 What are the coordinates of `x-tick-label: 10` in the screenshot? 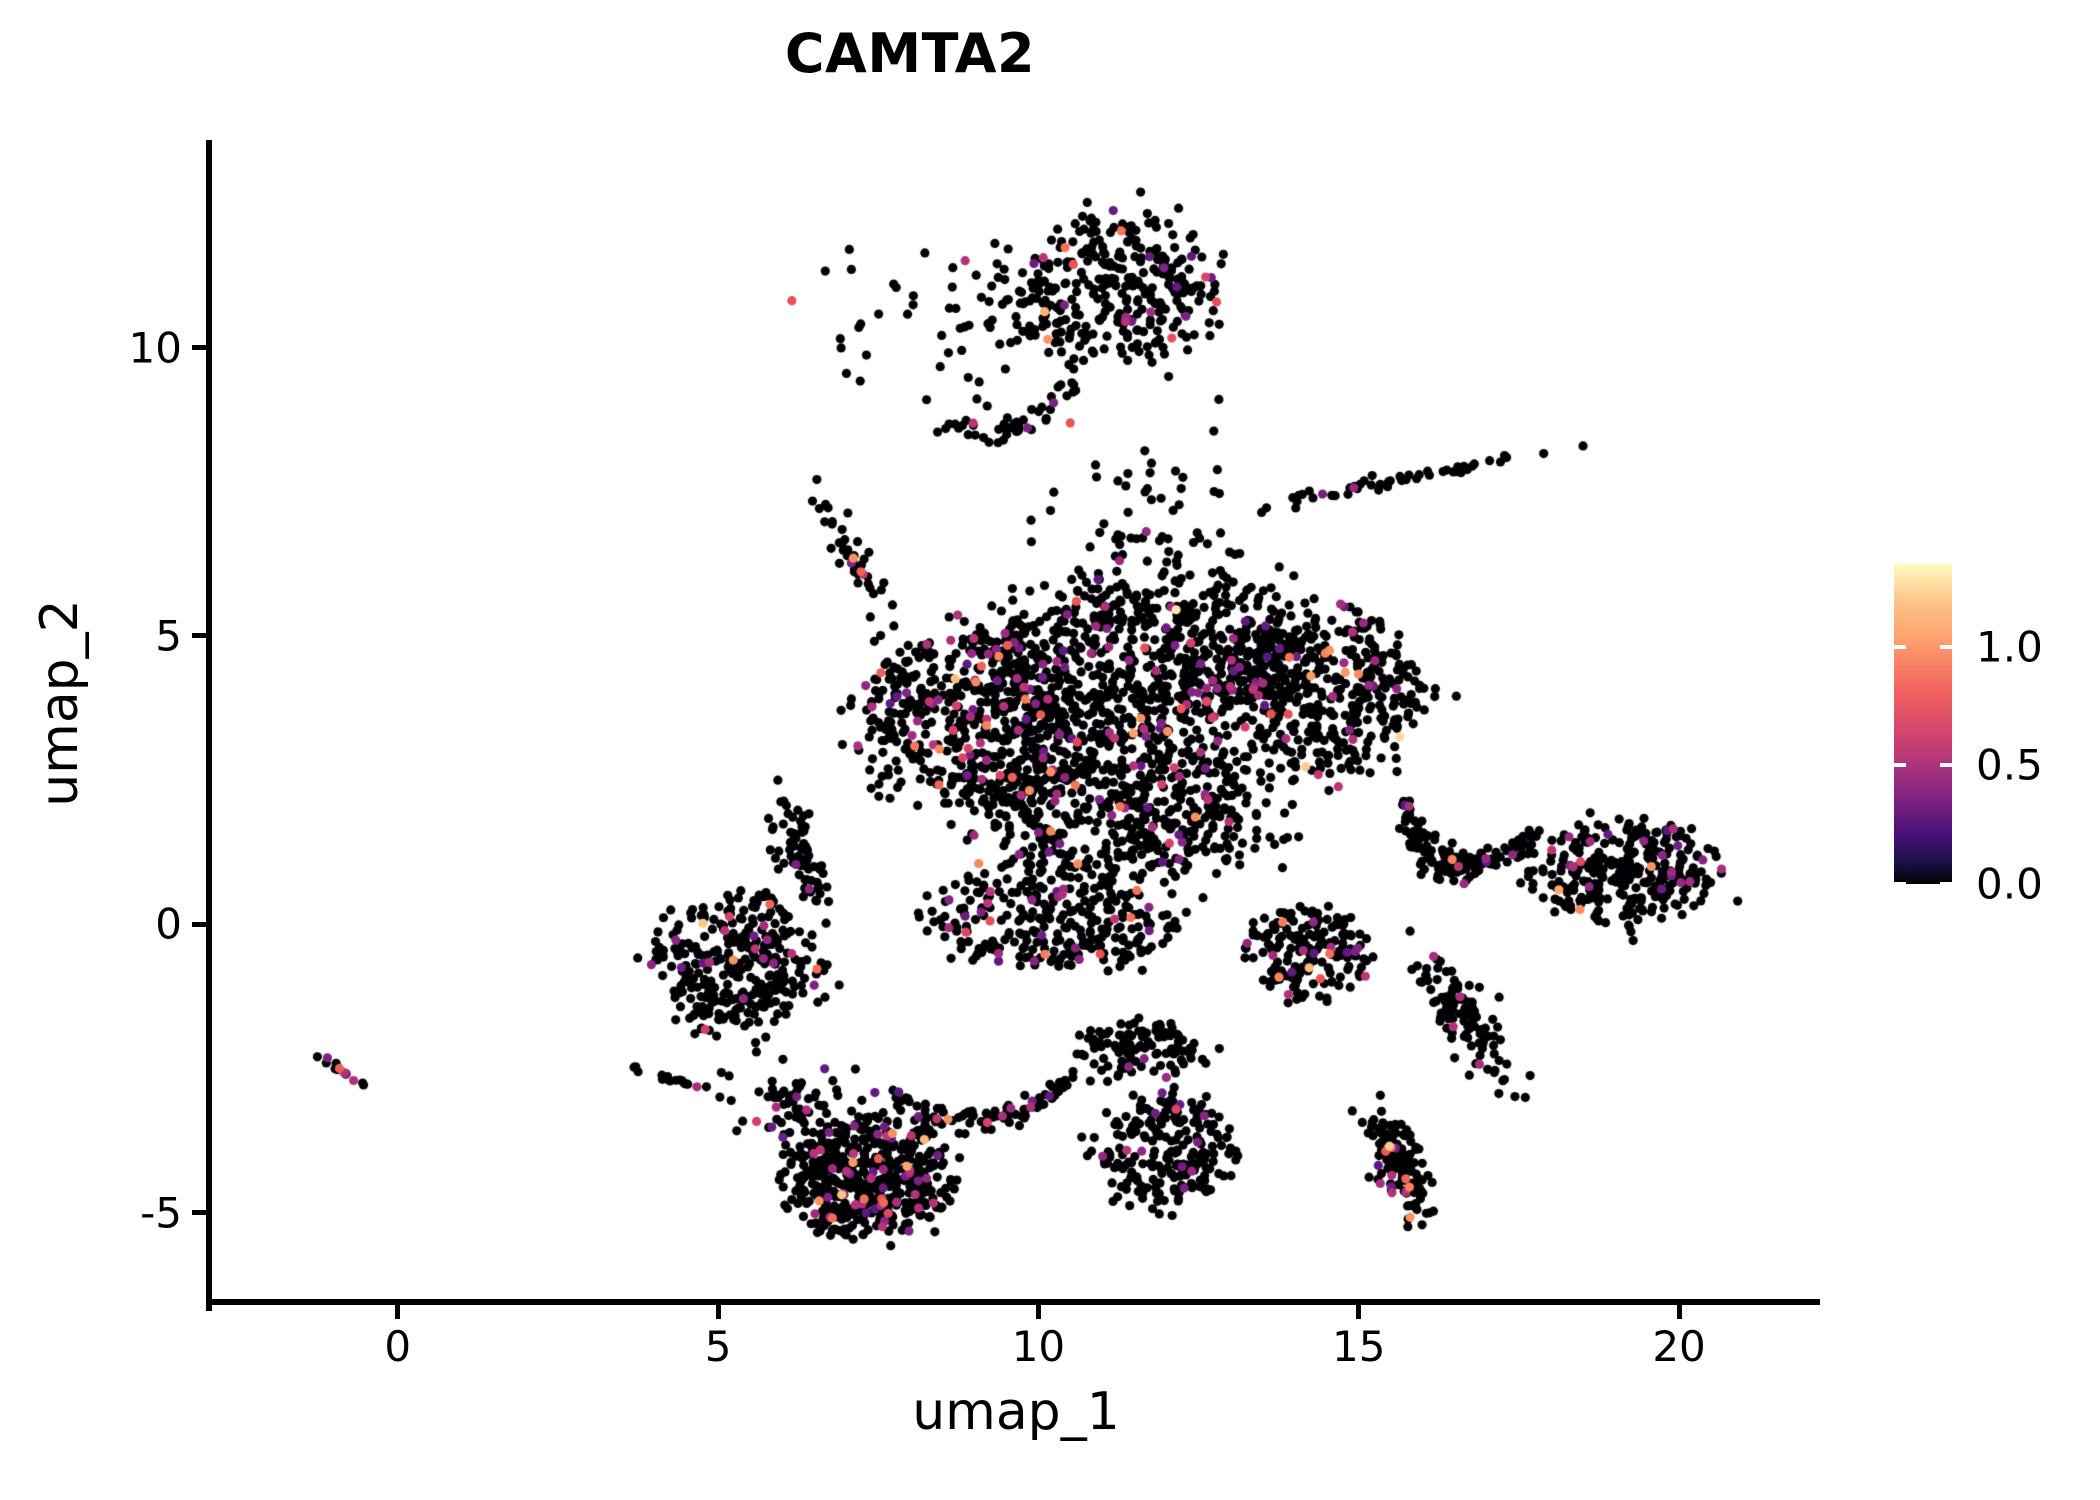 It's located at (1038, 1346).